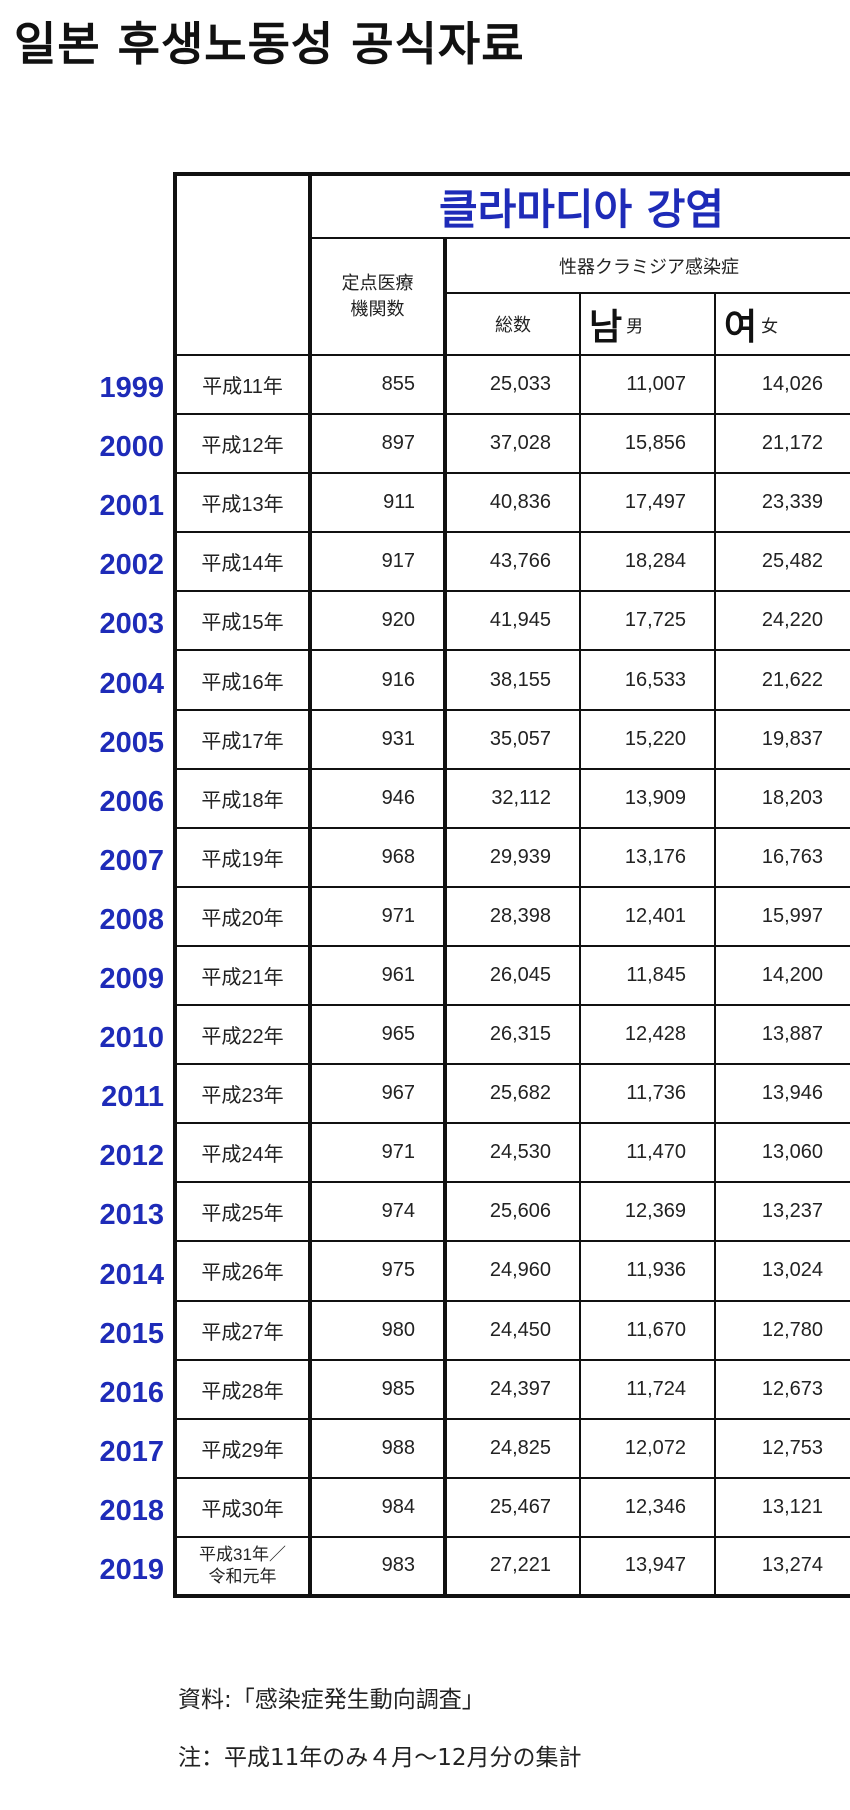  I want to click on institutions-cell: 985, so click(378, 1389).